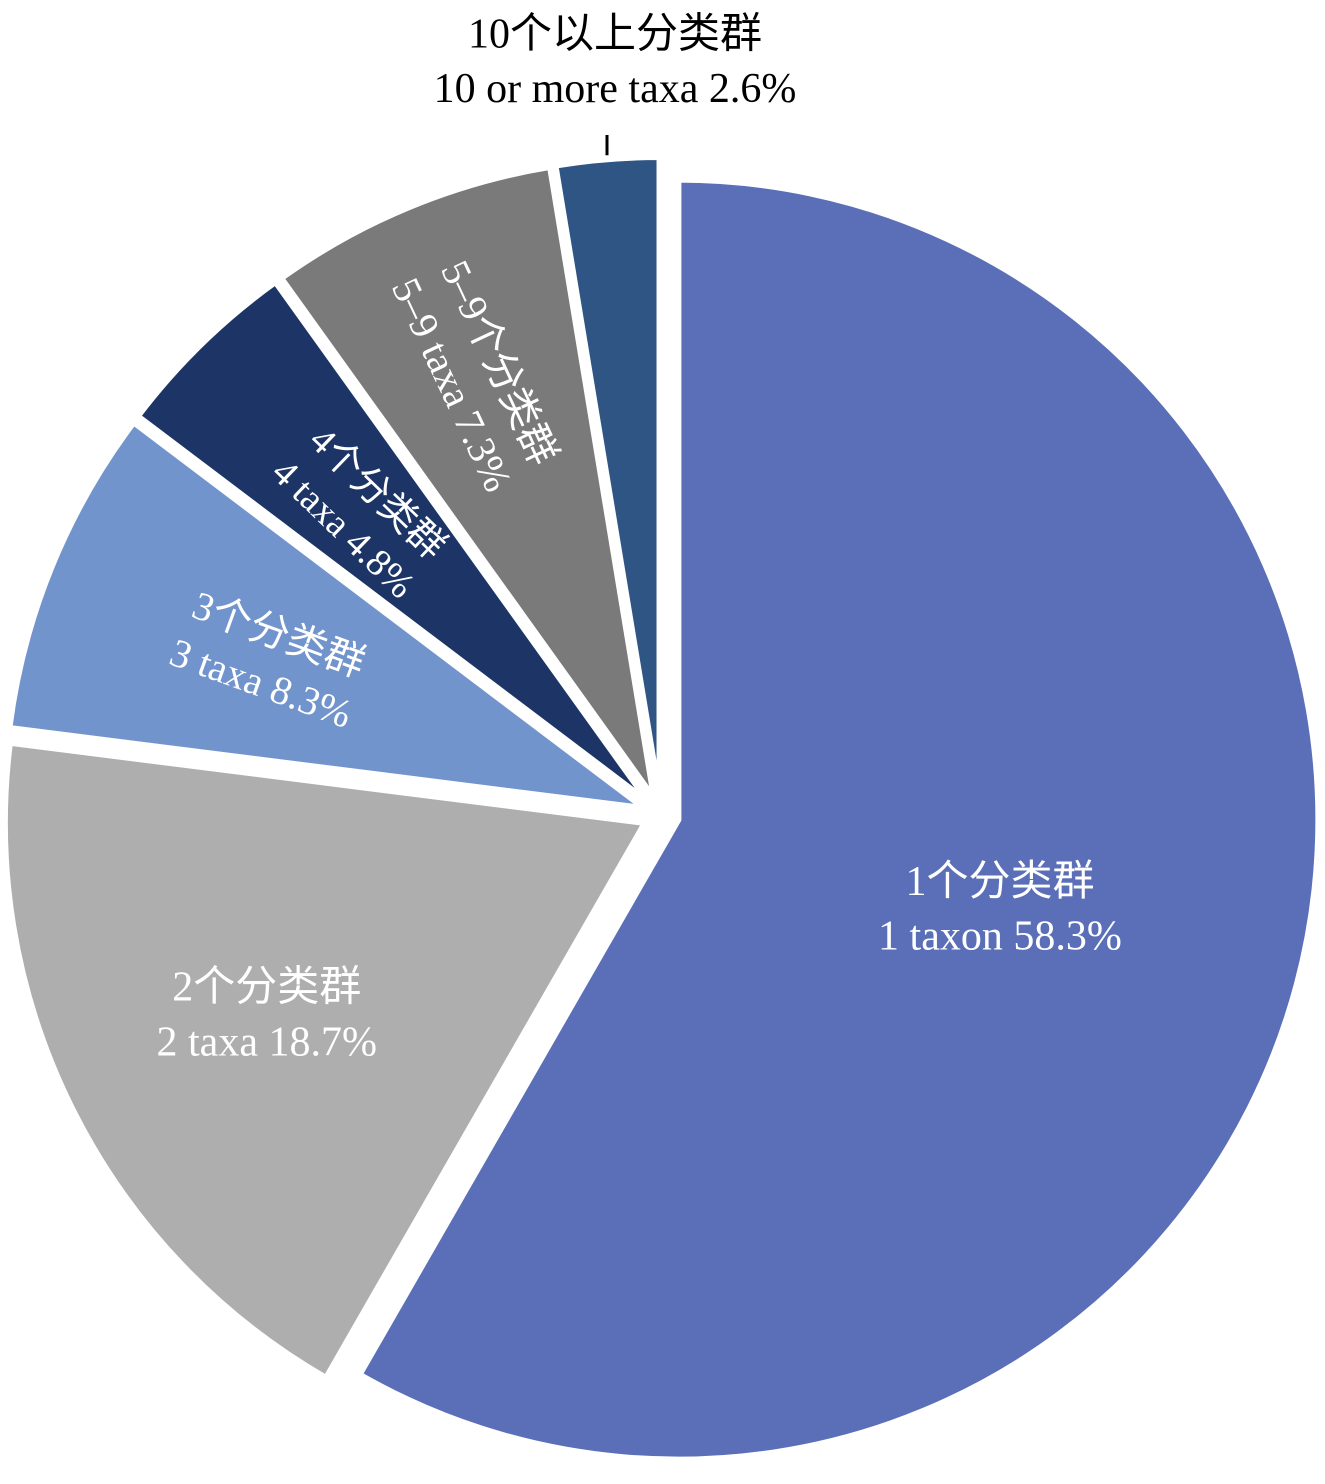  I want to click on slice-label-en: 10 or more taxa 2.6%, so click(615, 89).